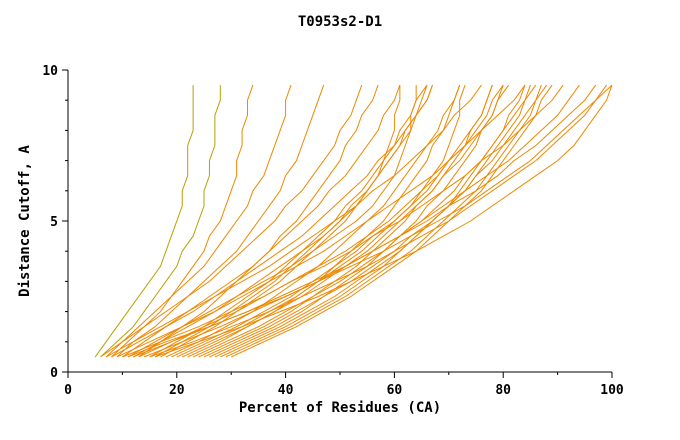  Describe the element at coordinates (68, 390) in the screenshot. I see `x-tick-label: 0` at that location.